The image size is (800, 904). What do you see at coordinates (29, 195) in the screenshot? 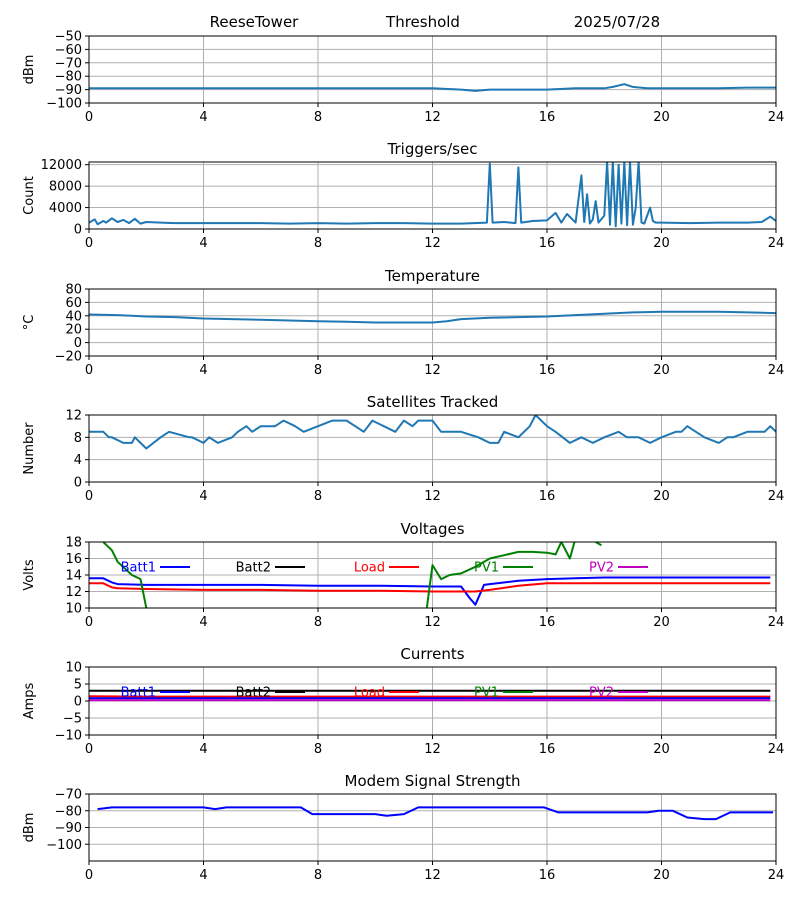
I see `y-axis-label: Count` at bounding box center [29, 195].